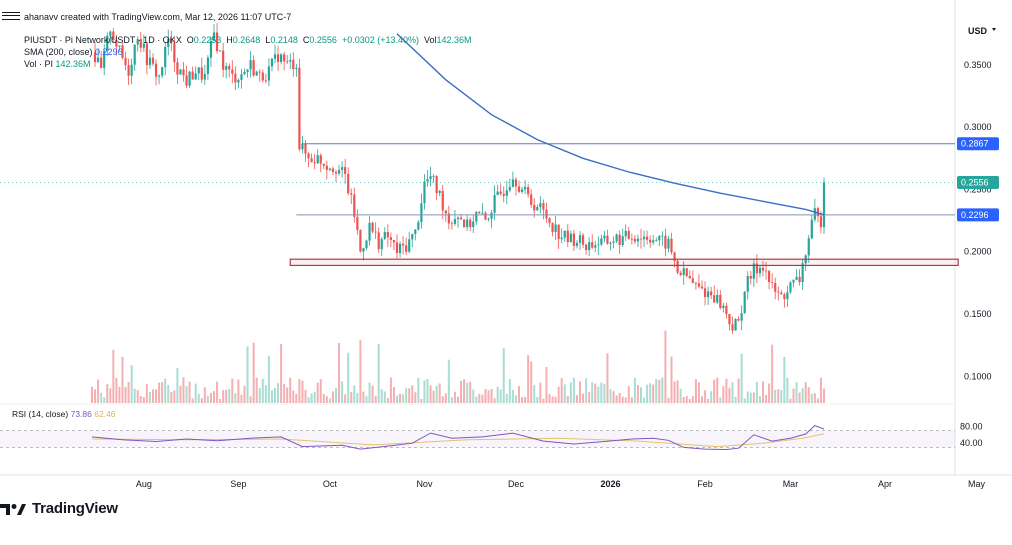  I want to click on tradingview-logo-icon, so click(13, 509).